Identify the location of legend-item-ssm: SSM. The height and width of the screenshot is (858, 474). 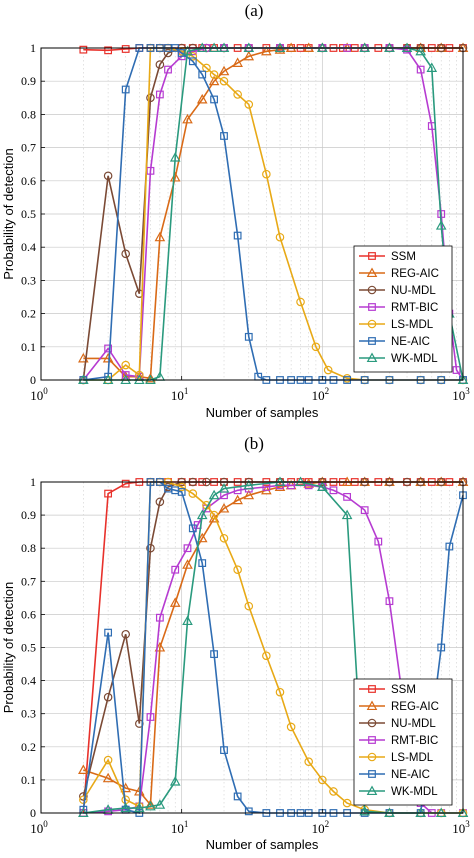
(387, 690).